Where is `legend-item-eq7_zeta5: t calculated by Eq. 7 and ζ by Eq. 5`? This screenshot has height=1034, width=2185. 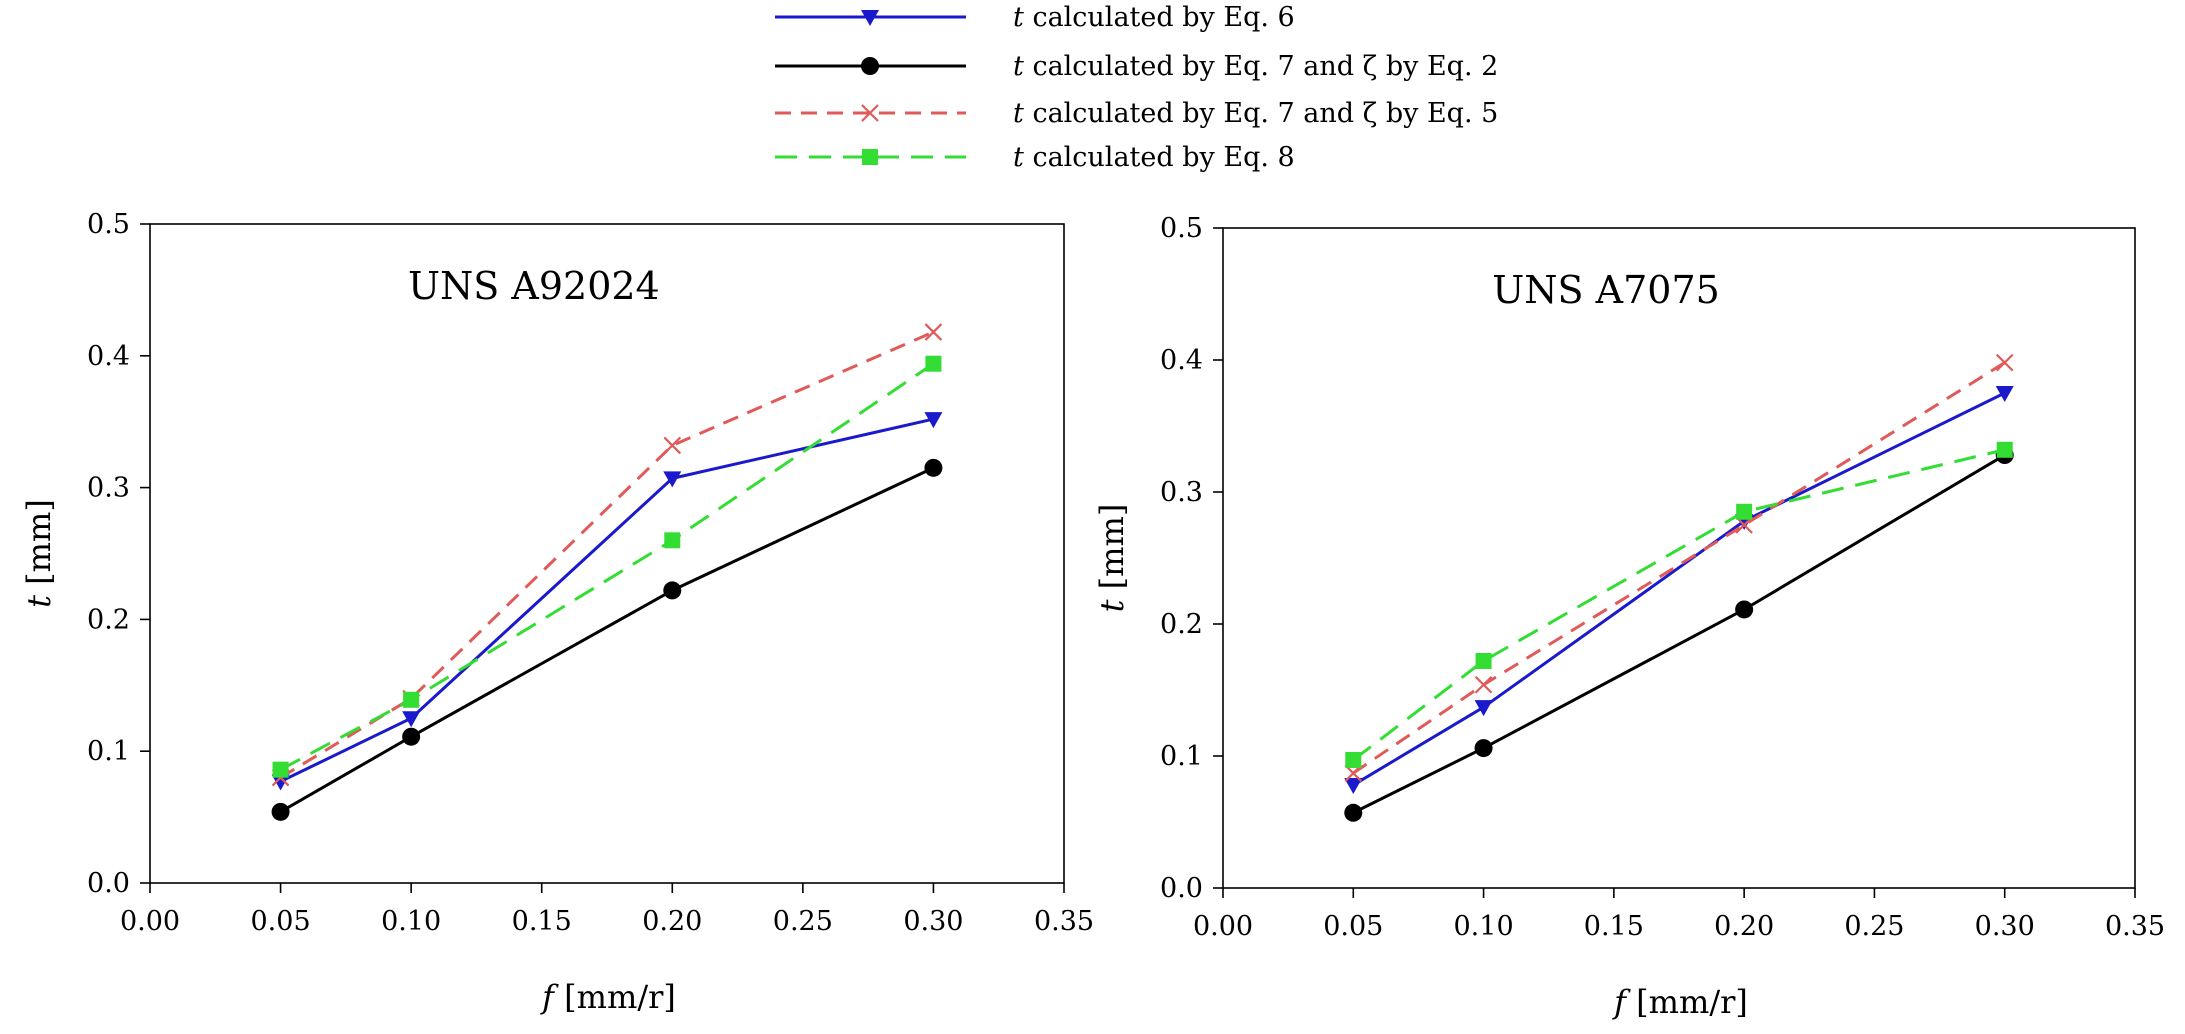
legend-item-eq7_zeta5: t calculated by Eq. 7 and ζ by Eq. 5 is located at coordinates (1136, 113).